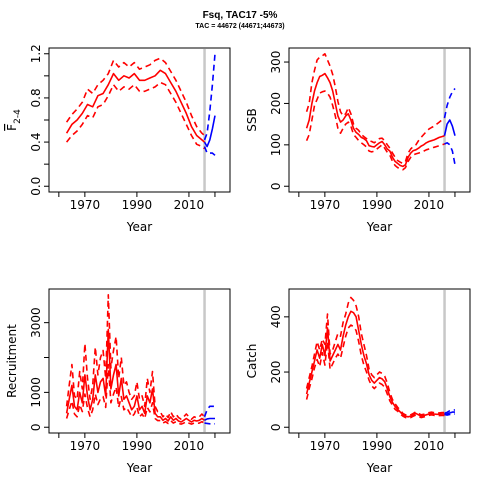 The height and width of the screenshot is (480, 480). I want to click on figure-subtitle: TAC = 44672 (44671;44673), so click(240, 26).